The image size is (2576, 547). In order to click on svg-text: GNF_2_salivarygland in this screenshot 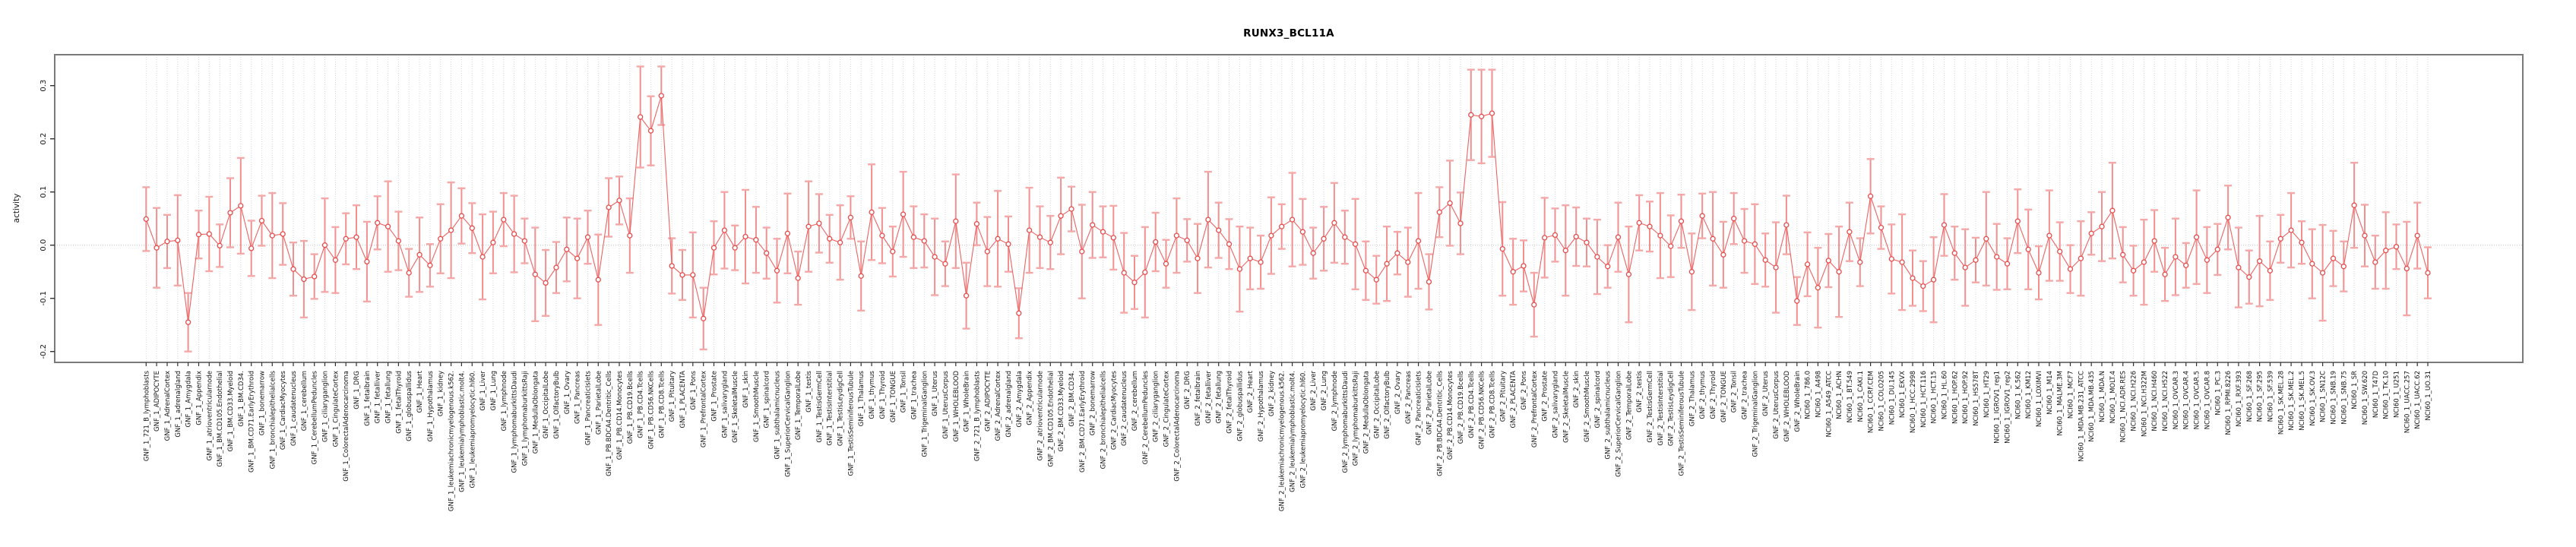, I will do `click(1556, 404)`.